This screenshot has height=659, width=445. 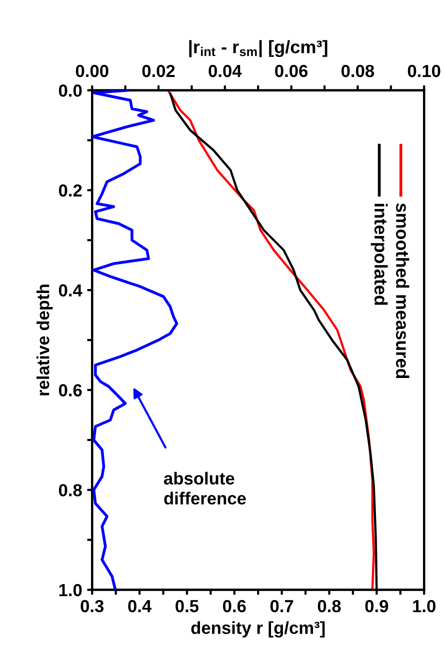 What do you see at coordinates (329, 606) in the screenshot?
I see `x-tick-label: 0.8` at bounding box center [329, 606].